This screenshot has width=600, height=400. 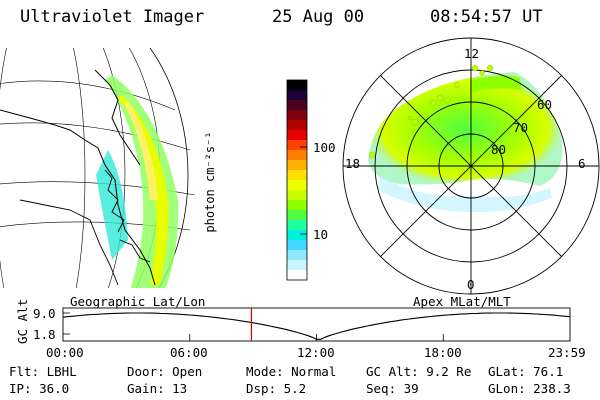 I want to click on colorbar-tick-10: 10, so click(x=321, y=234).